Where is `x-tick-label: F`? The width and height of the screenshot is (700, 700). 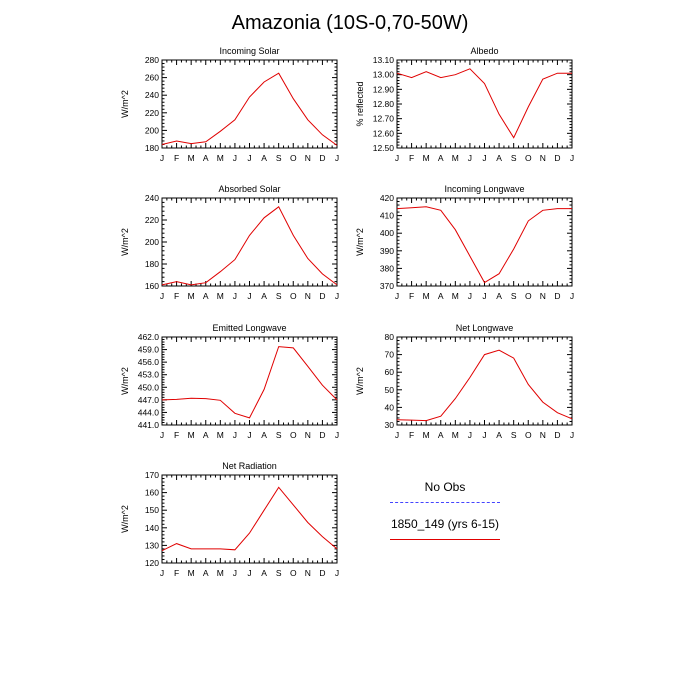 x-tick-label: F is located at coordinates (176, 158).